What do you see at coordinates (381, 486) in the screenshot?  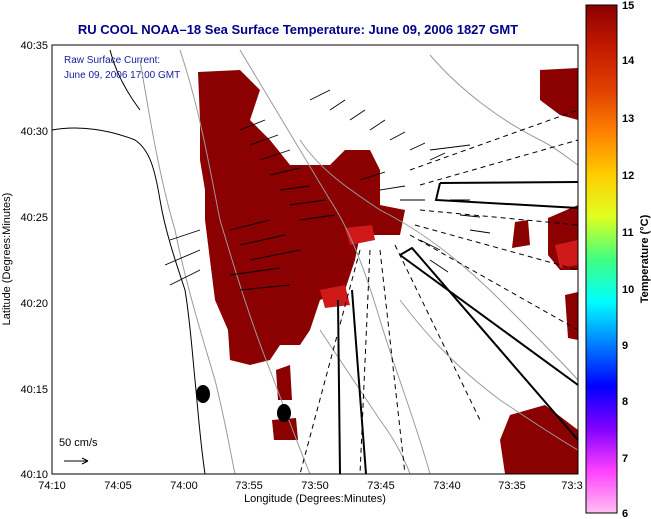 I see `x-tick-label: 73:45` at bounding box center [381, 486].